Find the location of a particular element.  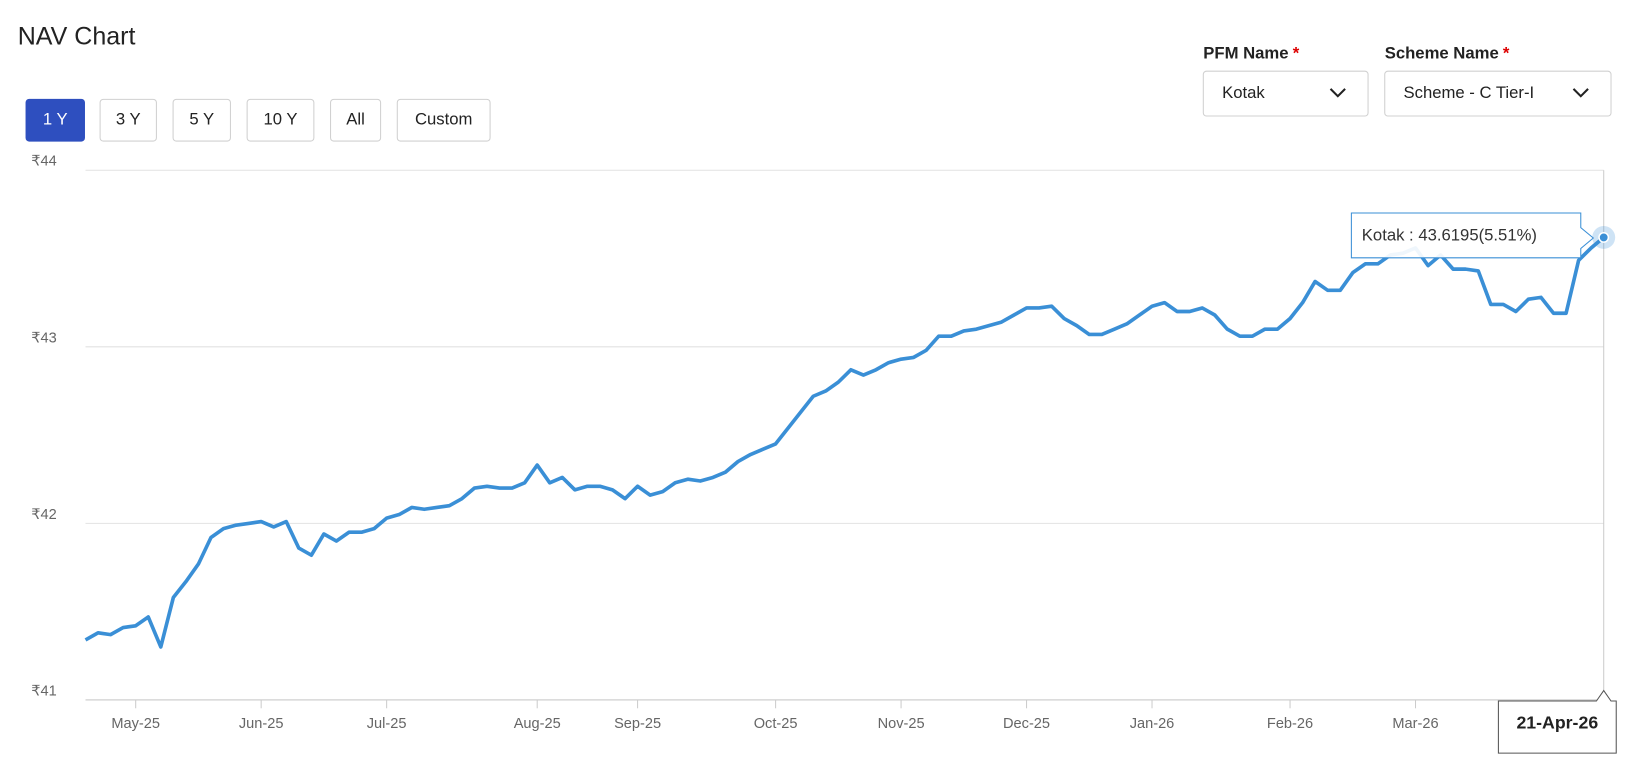

y-tick-label: ₹41 is located at coordinates (44, 691).